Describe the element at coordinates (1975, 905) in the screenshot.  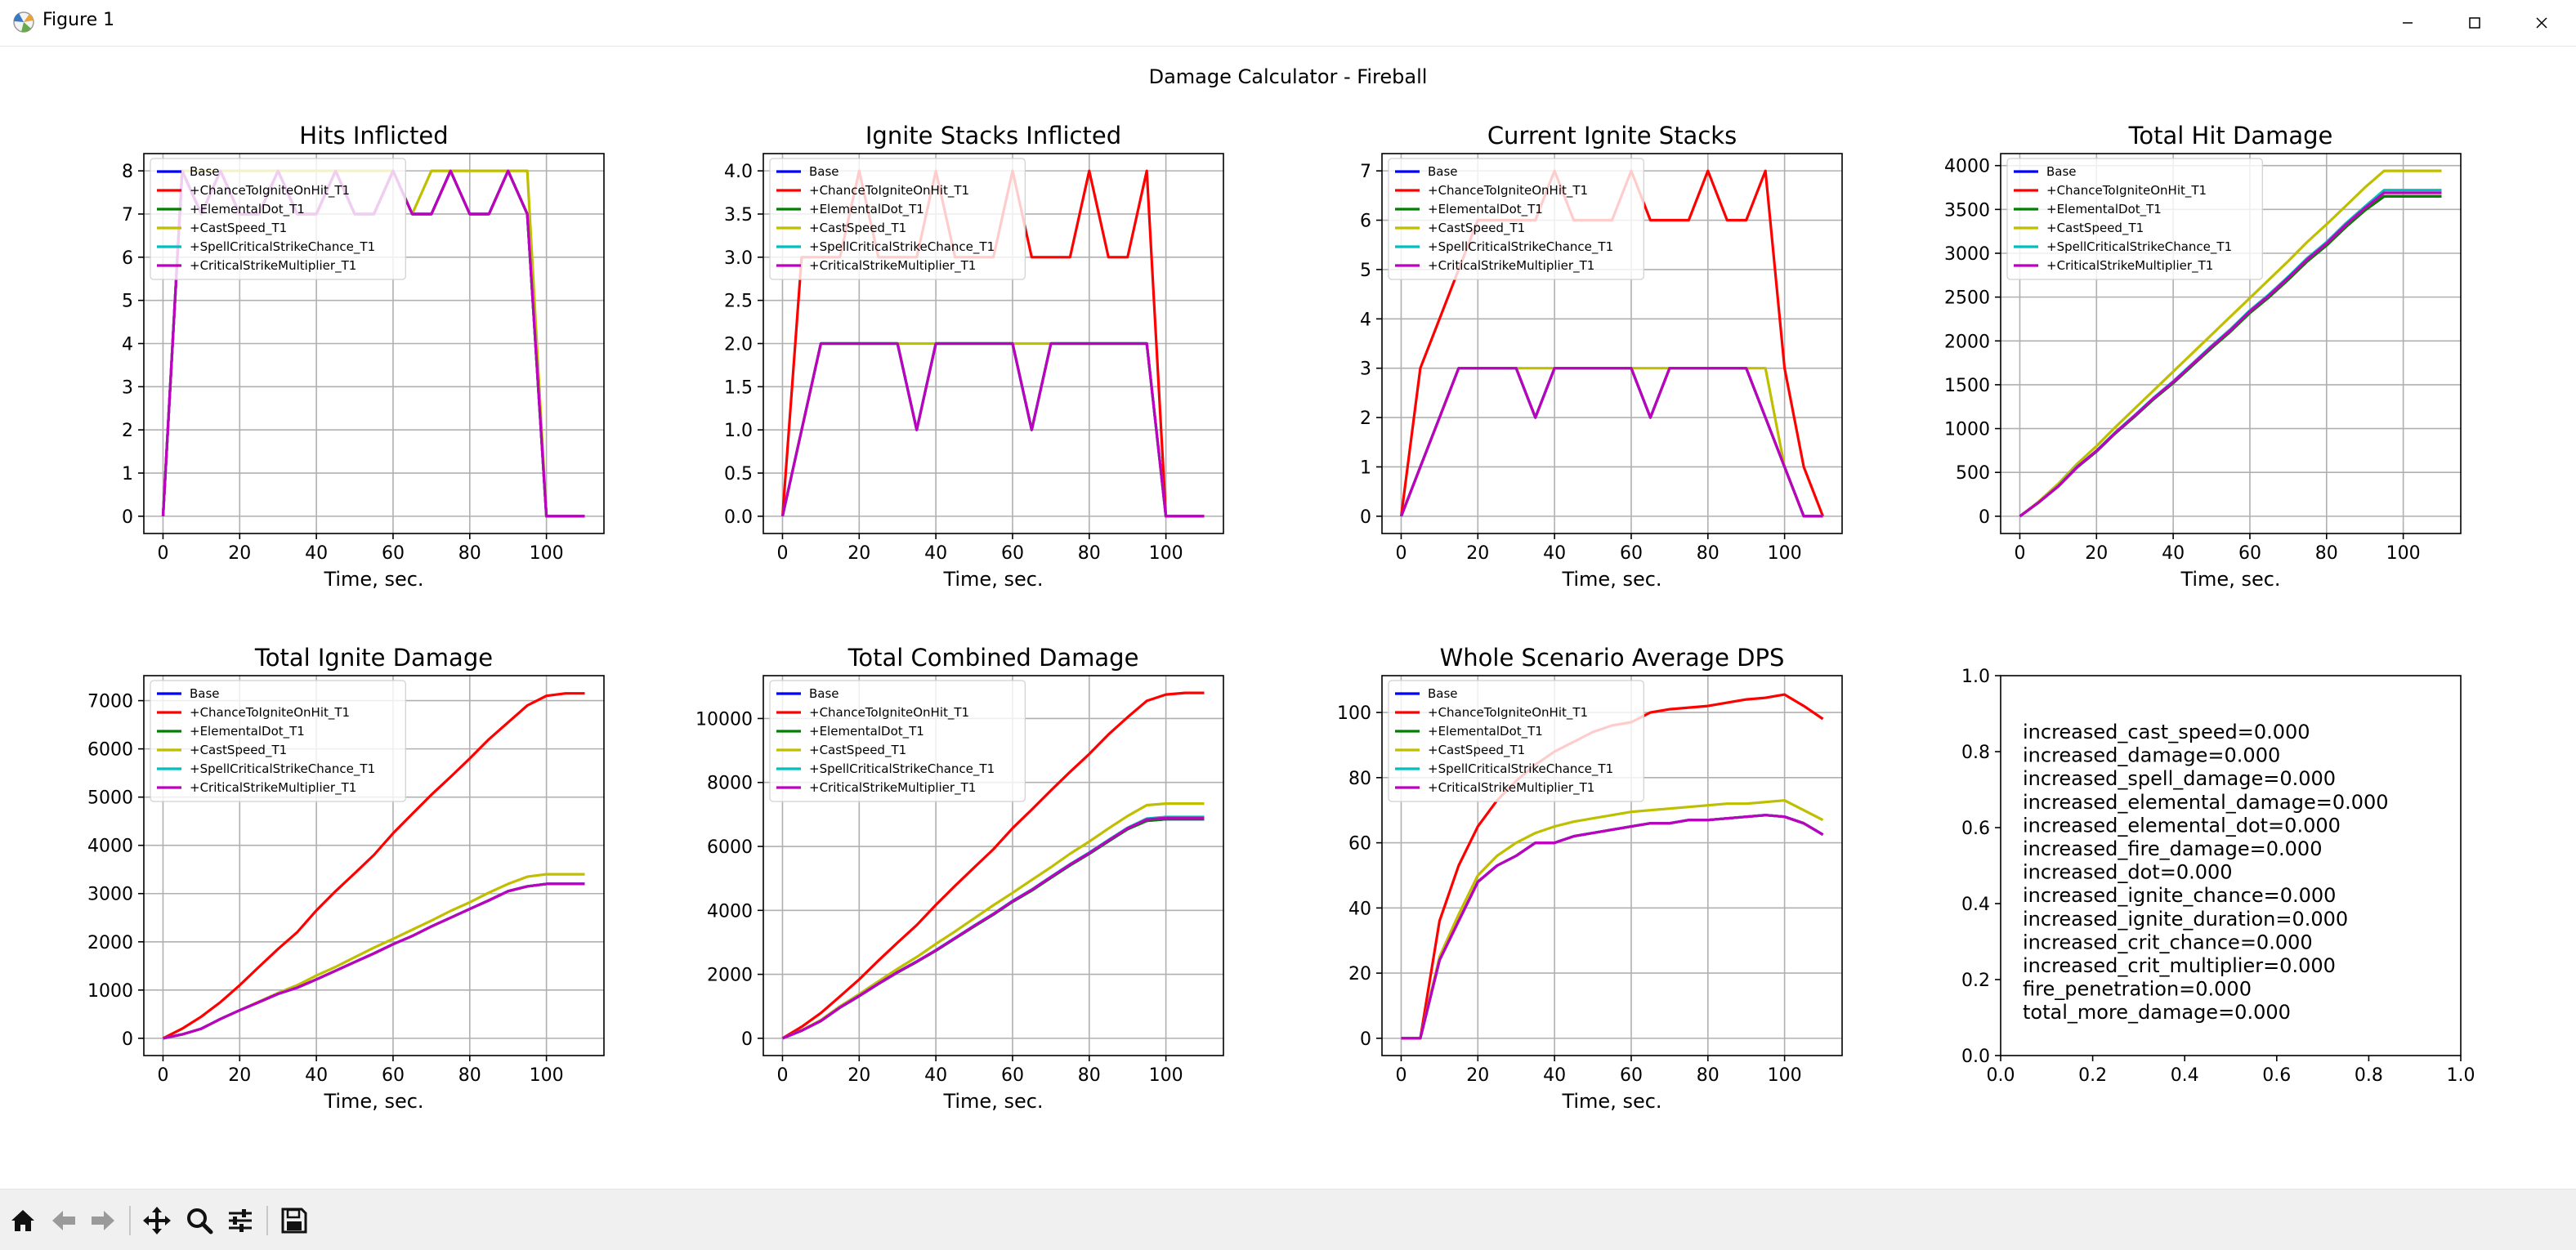
I see `y-tick-label: 0.4` at that location.